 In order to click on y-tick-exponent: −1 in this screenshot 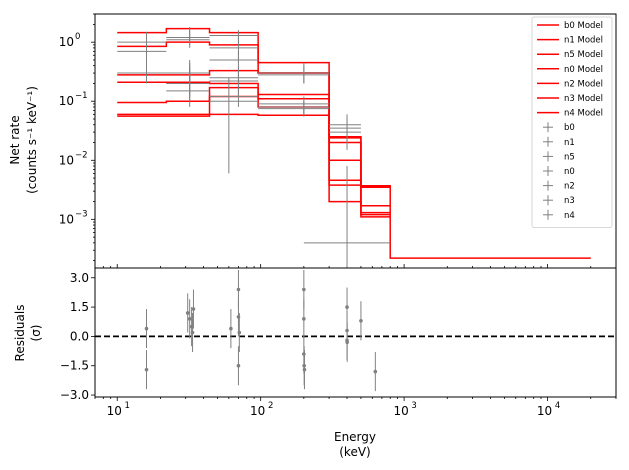, I will do `click(81, 96)`.